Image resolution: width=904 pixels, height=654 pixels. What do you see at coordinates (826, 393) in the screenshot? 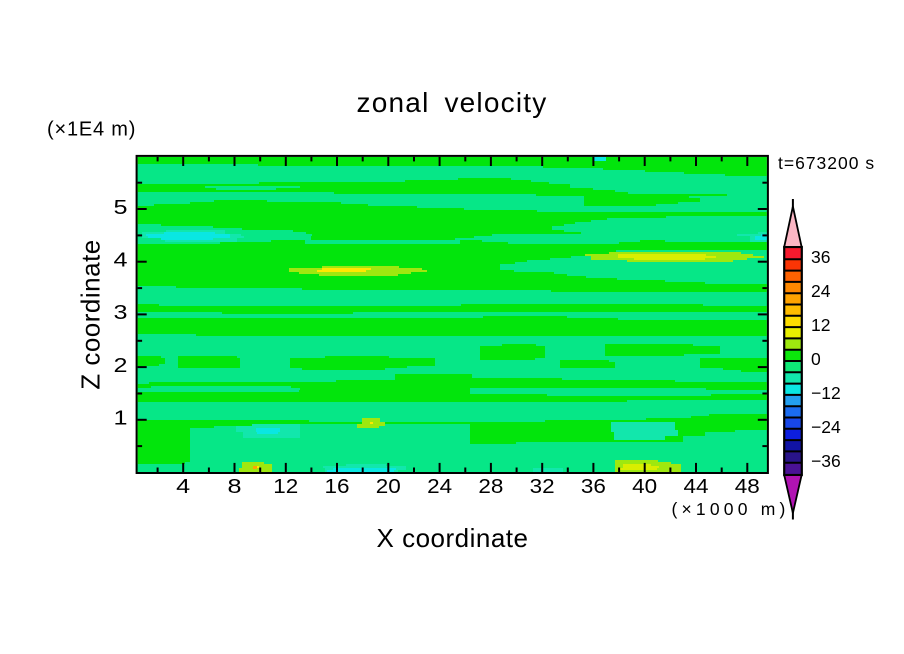
I see `svg-text: −12` at bounding box center [826, 393].